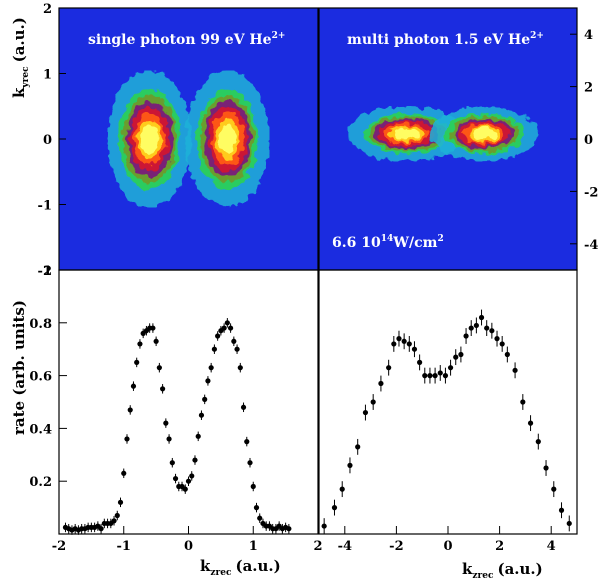 This screenshot has width=600, height=579. Describe the element at coordinates (59, 546) in the screenshot. I see `bl-xtick-label: -2` at that location.